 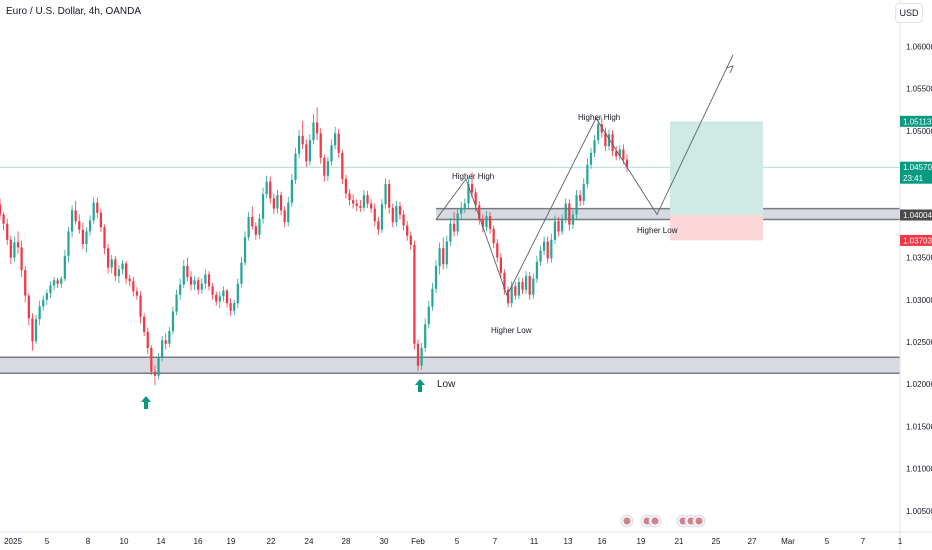 I want to click on x-tick-label: 28, so click(x=346, y=541).